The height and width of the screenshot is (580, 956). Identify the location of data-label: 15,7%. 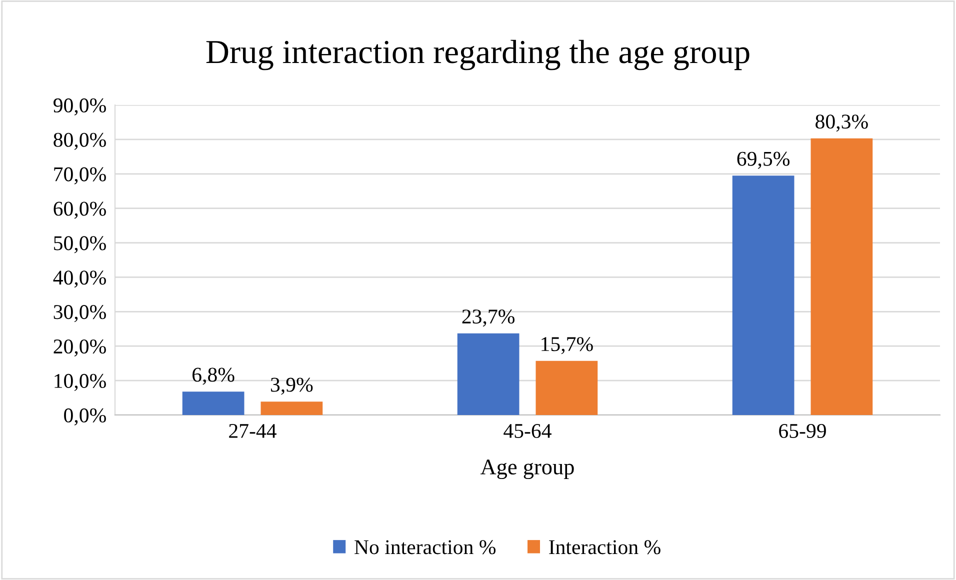
(567, 345).